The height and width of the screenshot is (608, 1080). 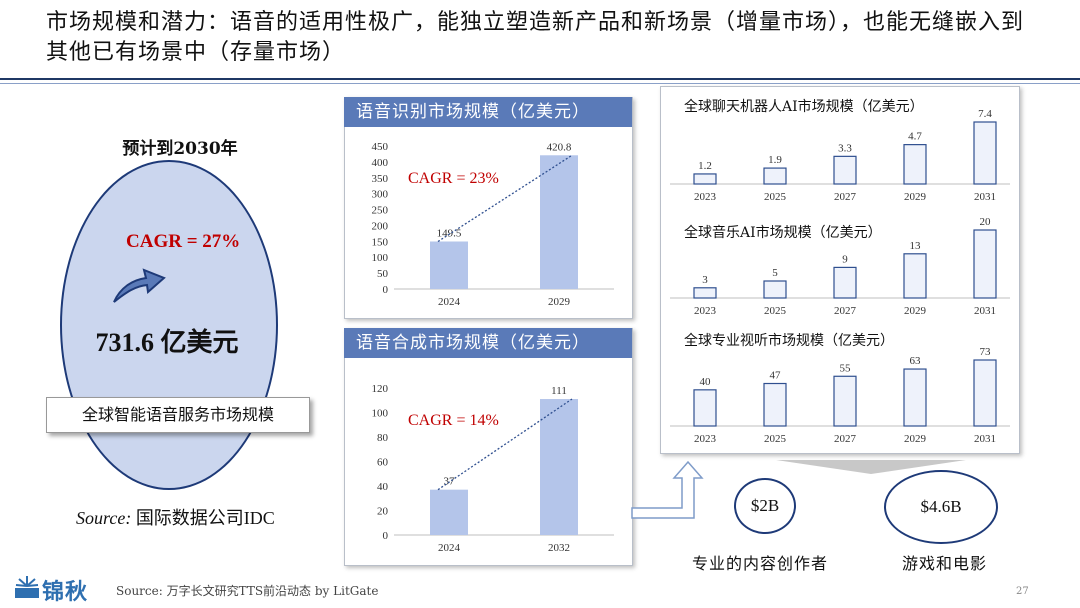 What do you see at coordinates (380, 163) in the screenshot?
I see `y-tick-label: 400` at bounding box center [380, 163].